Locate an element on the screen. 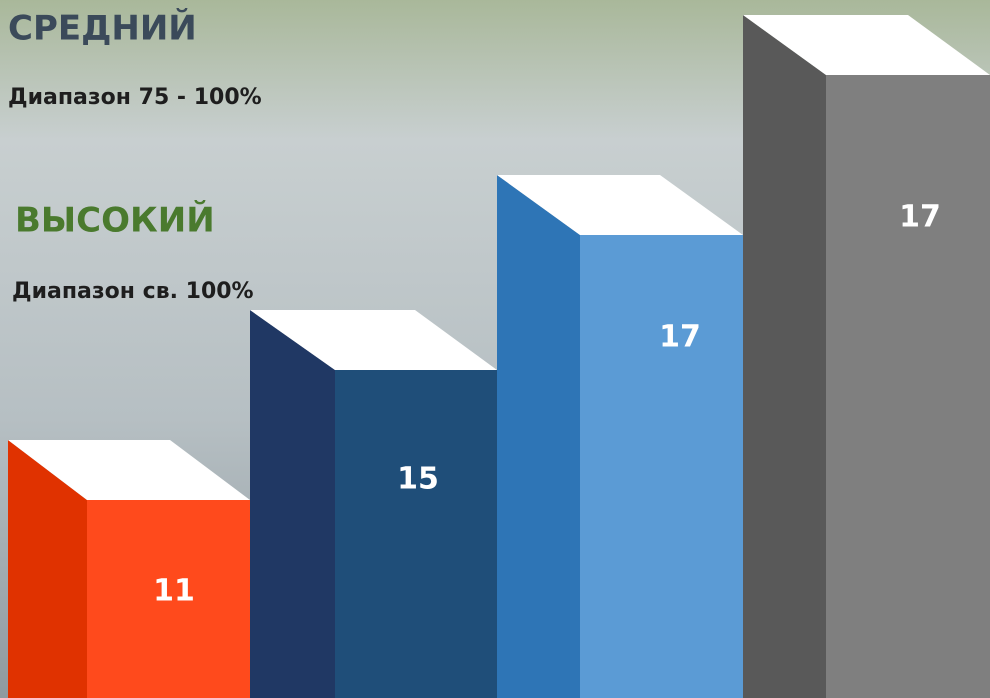 The image size is (990, 698). legend-title: ВЫСОКИЙ is located at coordinates (115, 220).